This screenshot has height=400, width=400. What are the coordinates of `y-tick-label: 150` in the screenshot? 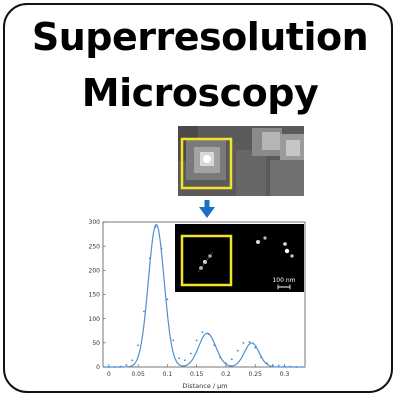 It's located at (95, 295).